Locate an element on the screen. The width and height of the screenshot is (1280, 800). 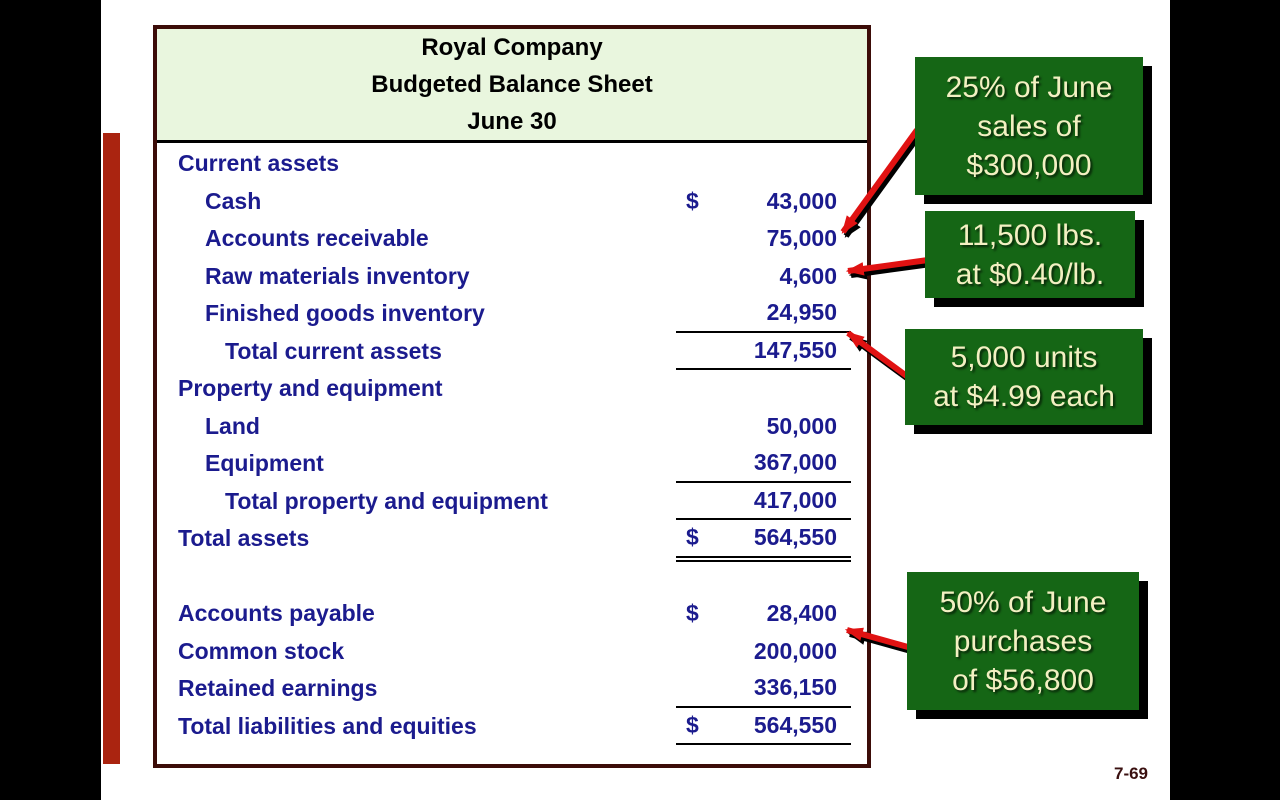
row-amount: 200,000 is located at coordinates (763, 652).